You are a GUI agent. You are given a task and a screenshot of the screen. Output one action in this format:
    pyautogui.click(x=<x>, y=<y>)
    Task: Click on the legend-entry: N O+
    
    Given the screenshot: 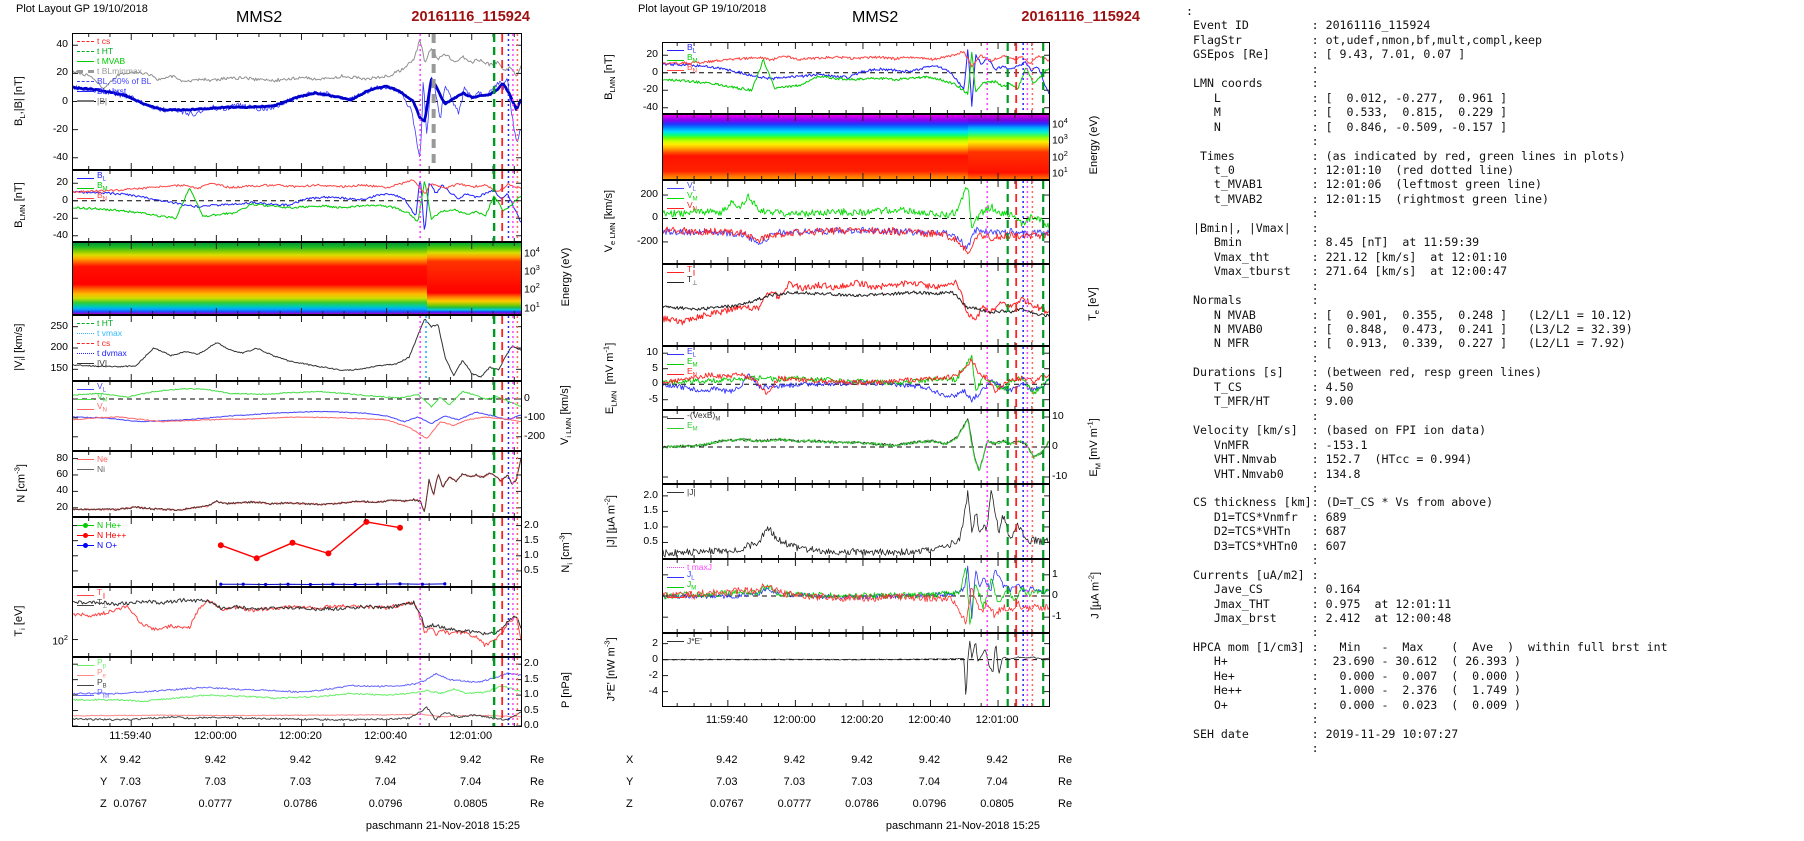 What is the action you would take?
    pyautogui.click(x=101, y=545)
    